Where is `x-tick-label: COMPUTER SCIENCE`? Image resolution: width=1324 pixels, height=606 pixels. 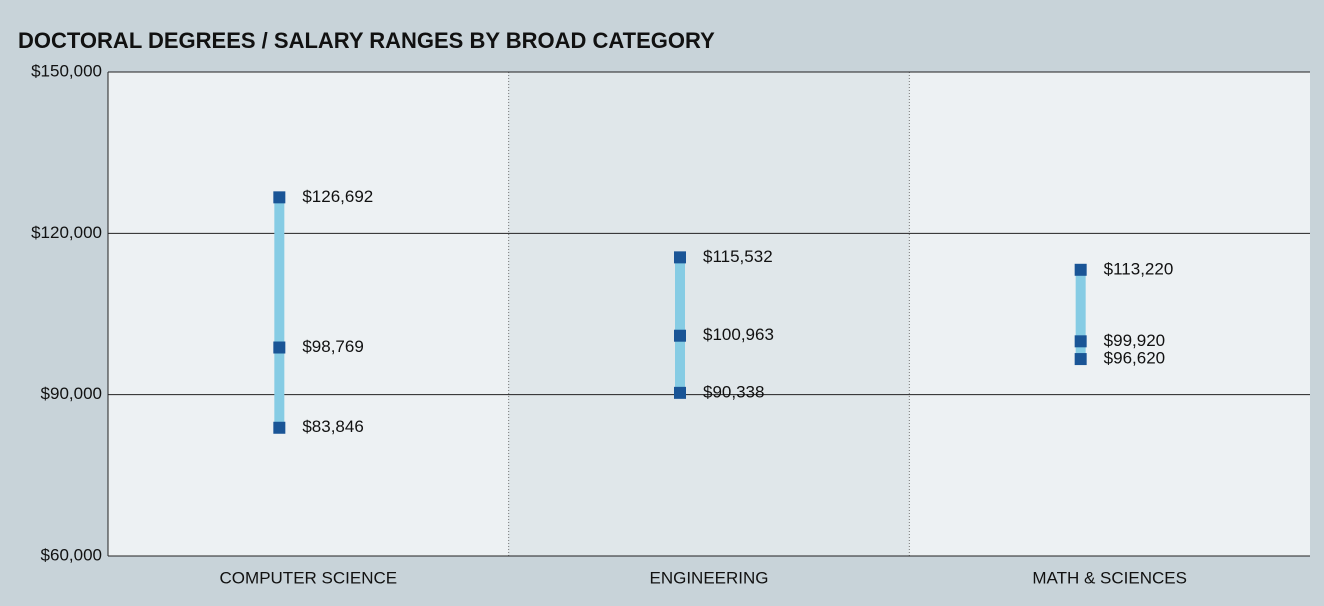
x-tick-label: COMPUTER SCIENCE is located at coordinates (309, 577).